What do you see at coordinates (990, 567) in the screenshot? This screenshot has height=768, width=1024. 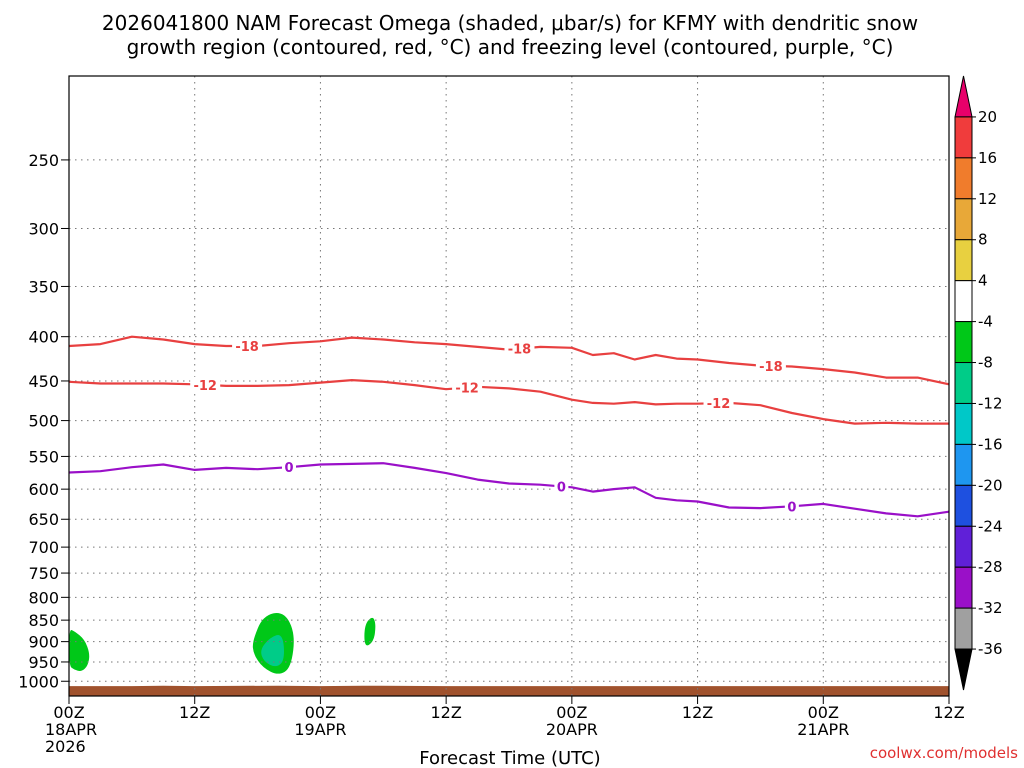 I see `colorbar-label-11: -28` at bounding box center [990, 567].